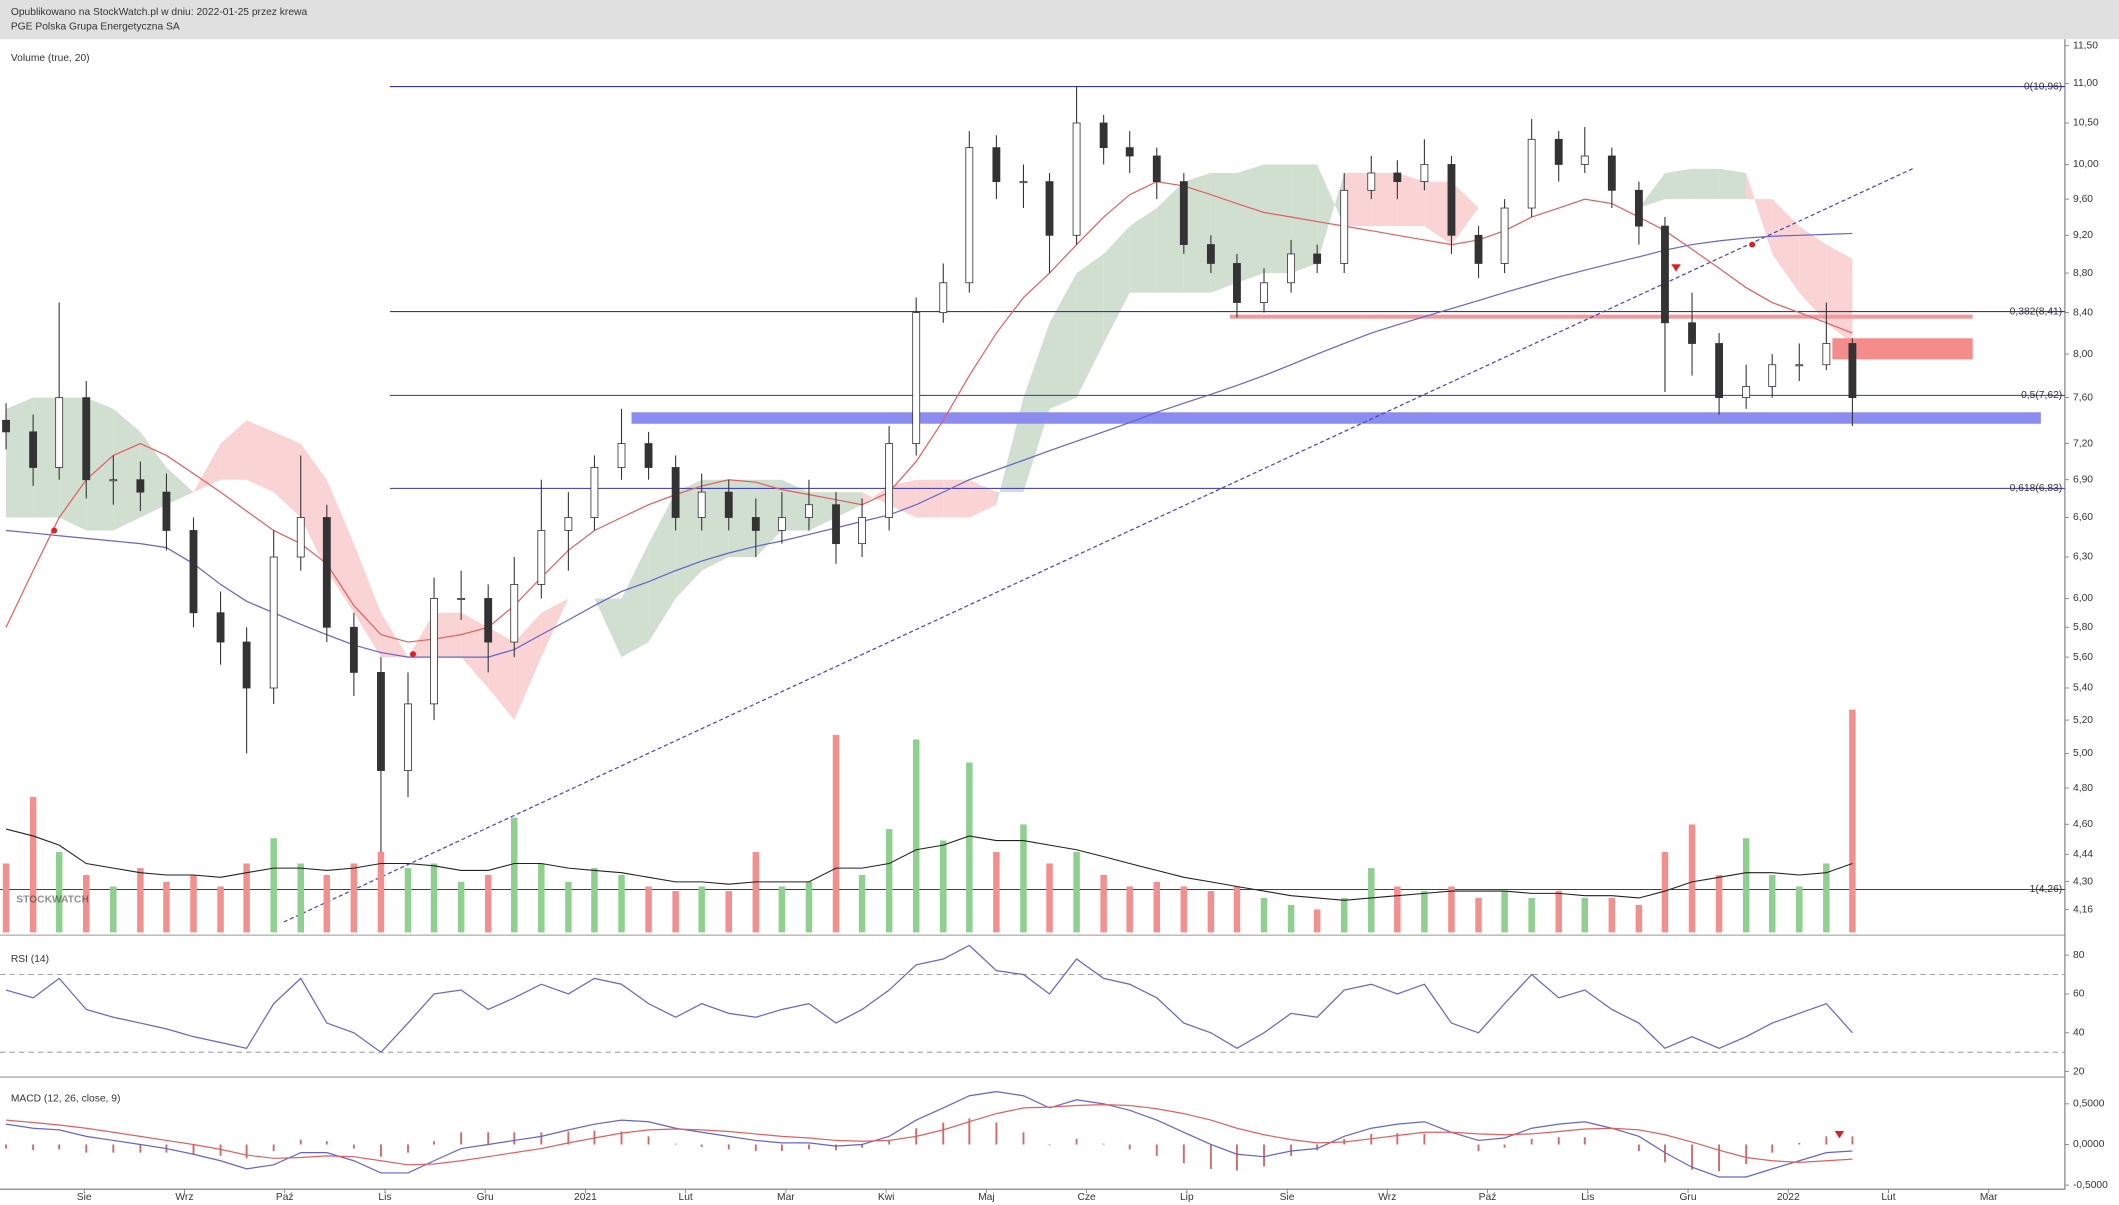 This screenshot has width=2119, height=1205. I want to click on fib-label: 0,382(8,41), so click(2036, 311).